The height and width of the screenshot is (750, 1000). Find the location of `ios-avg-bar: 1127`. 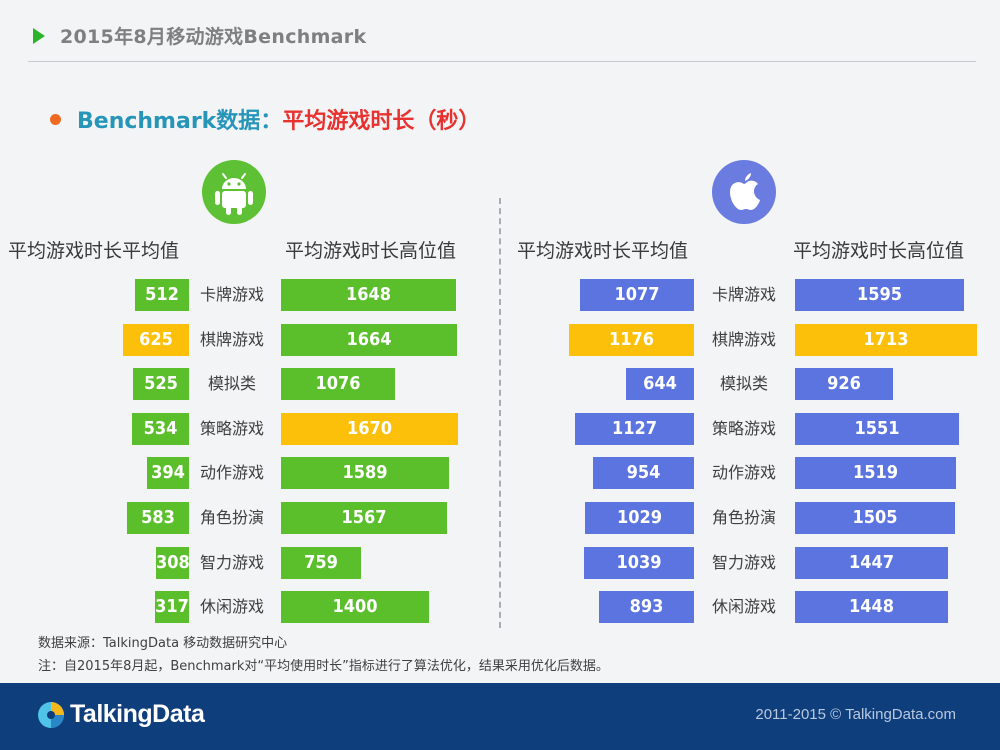

ios-avg-bar: 1127 is located at coordinates (634, 429).